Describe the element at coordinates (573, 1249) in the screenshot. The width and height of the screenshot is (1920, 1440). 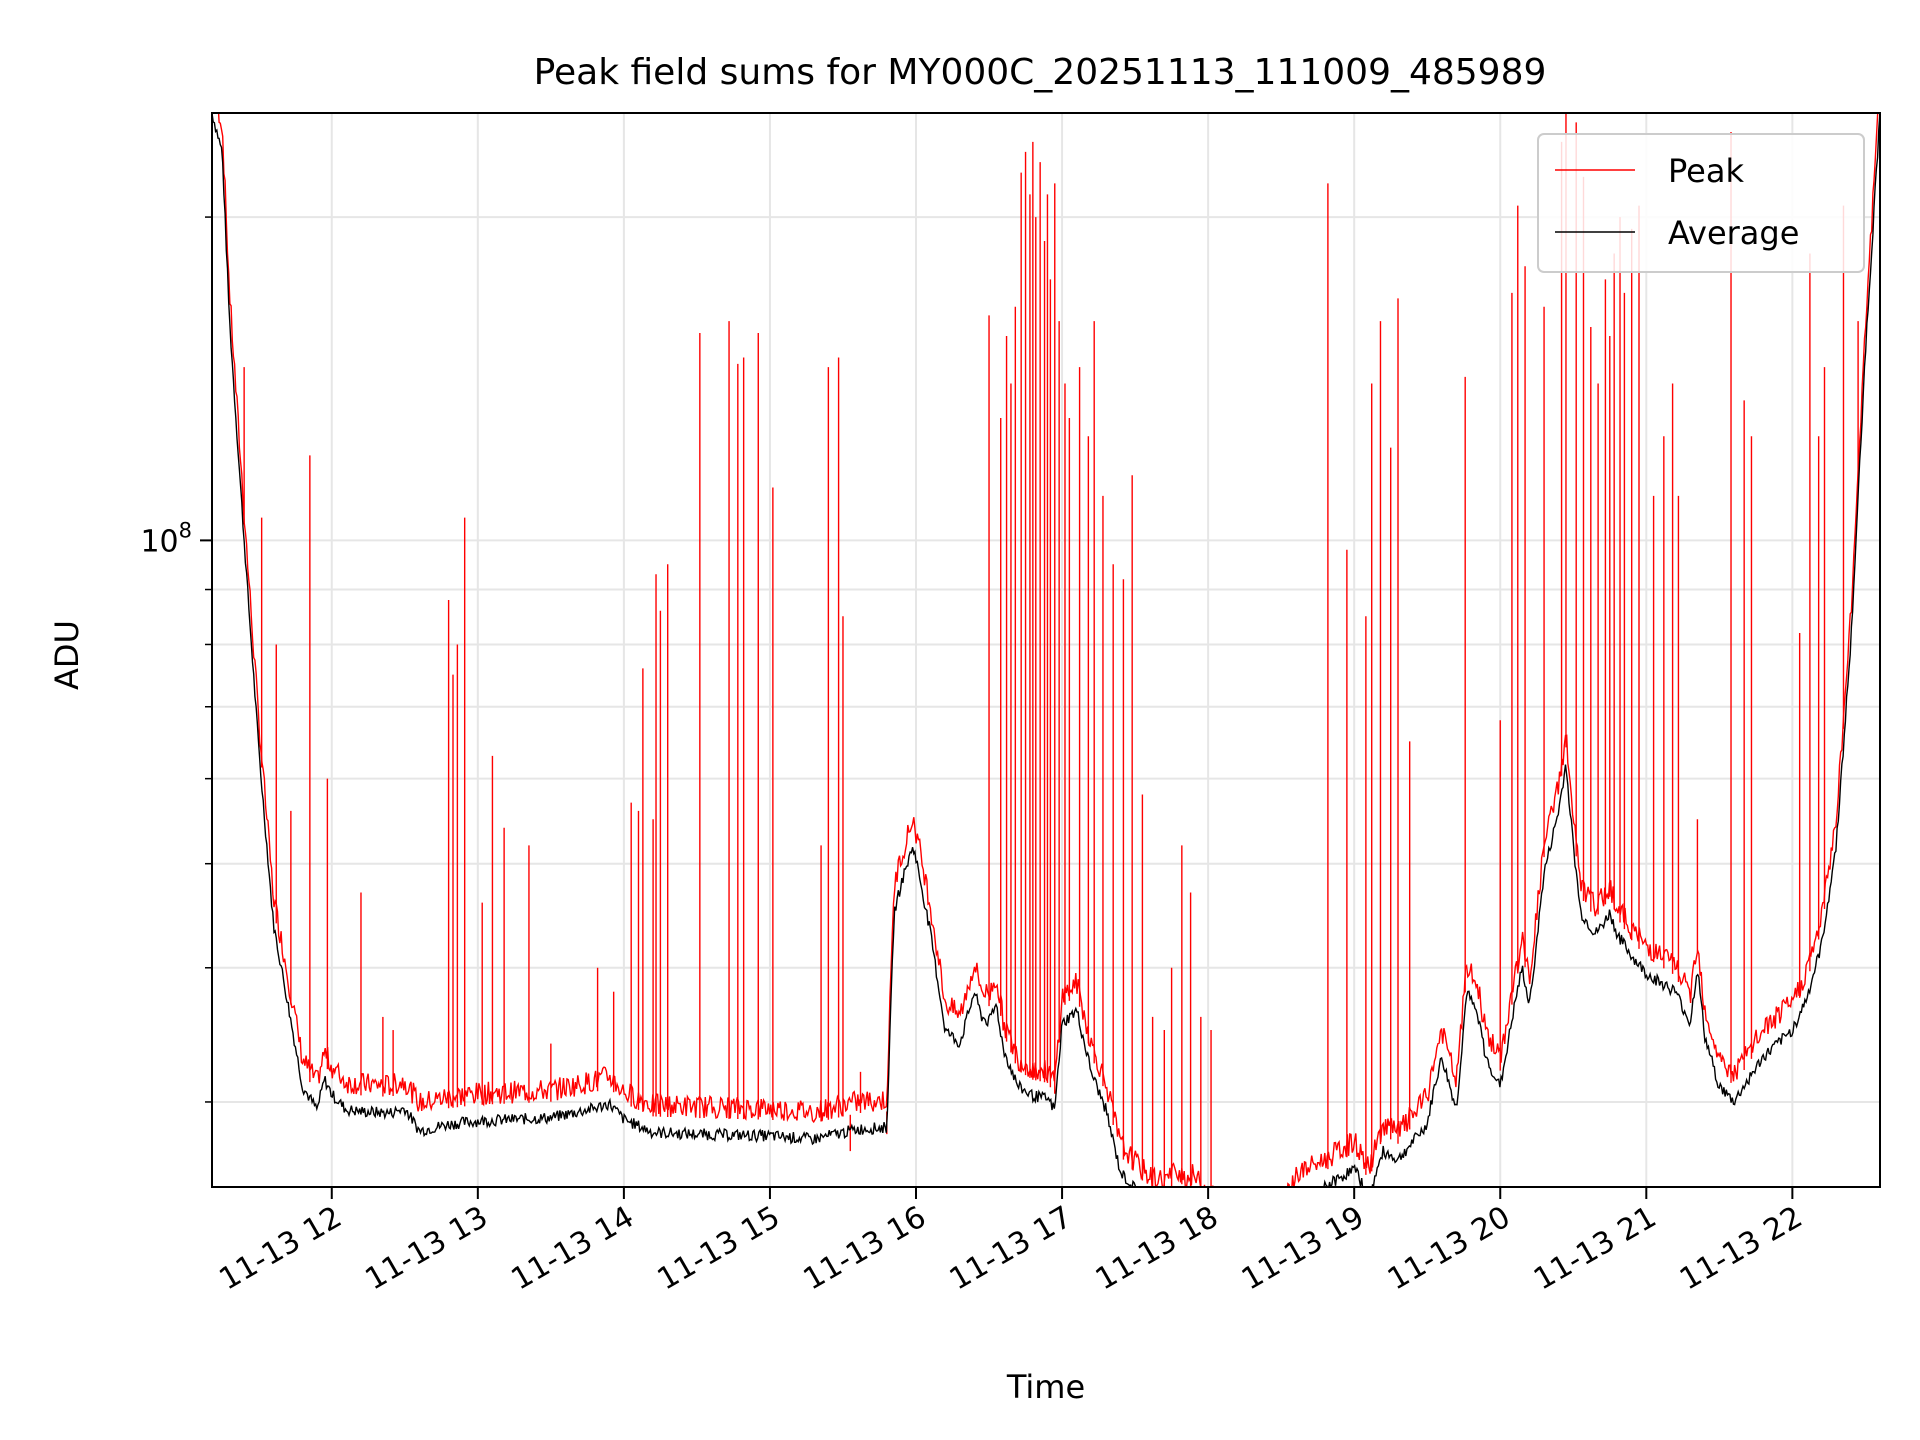
I see `x-tick-label: 11-13 14` at that location.